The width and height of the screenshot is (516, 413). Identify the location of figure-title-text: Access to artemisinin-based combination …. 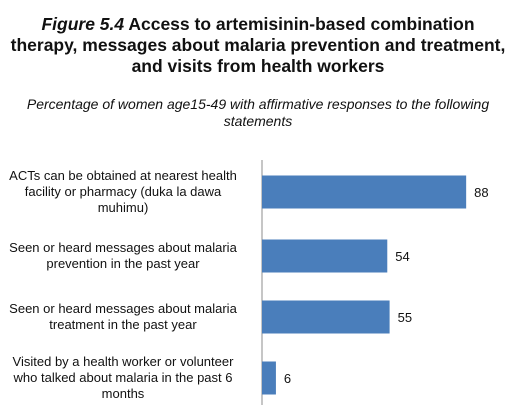
(258, 45).